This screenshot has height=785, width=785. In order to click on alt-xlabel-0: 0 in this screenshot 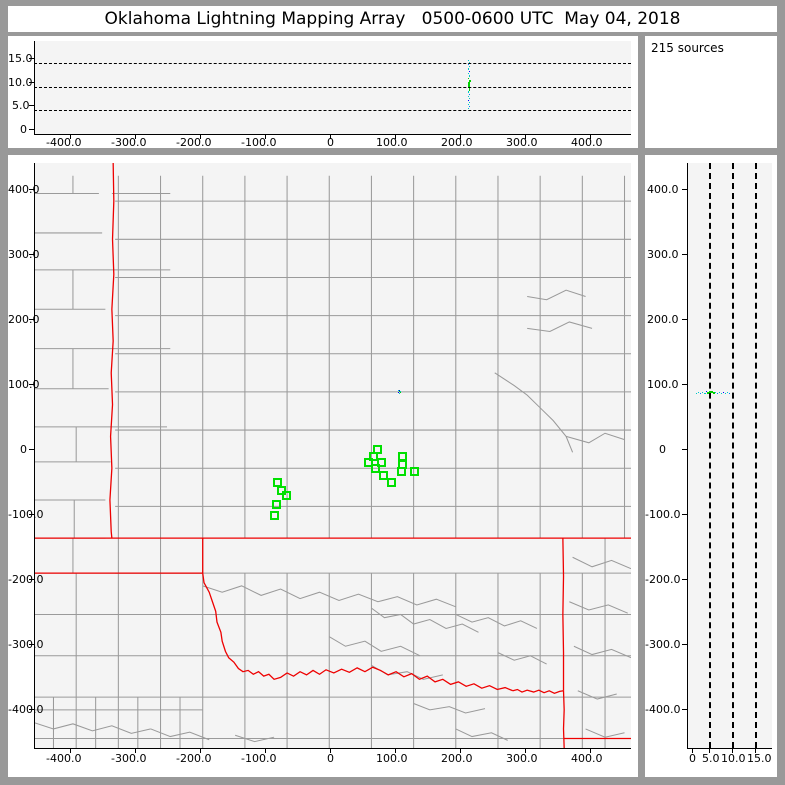, I will do `click(692, 758)`.